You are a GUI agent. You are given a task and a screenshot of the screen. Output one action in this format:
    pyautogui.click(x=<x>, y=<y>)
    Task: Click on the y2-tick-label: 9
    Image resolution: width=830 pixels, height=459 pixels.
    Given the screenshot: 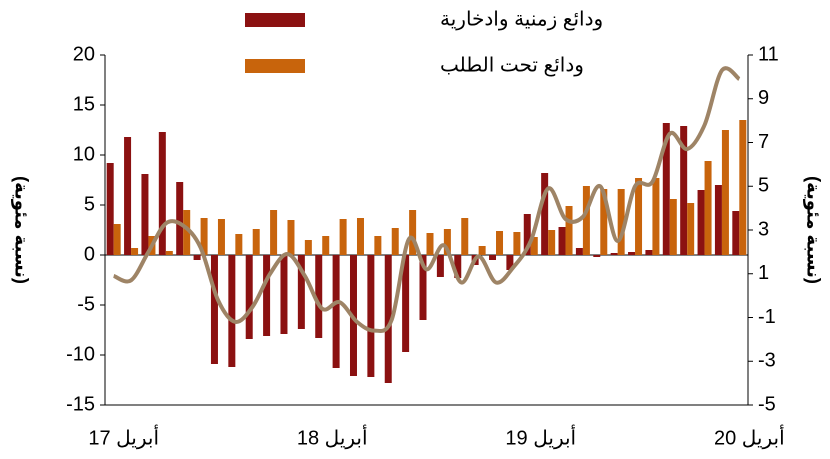 What is the action you would take?
    pyautogui.click(x=763, y=98)
    